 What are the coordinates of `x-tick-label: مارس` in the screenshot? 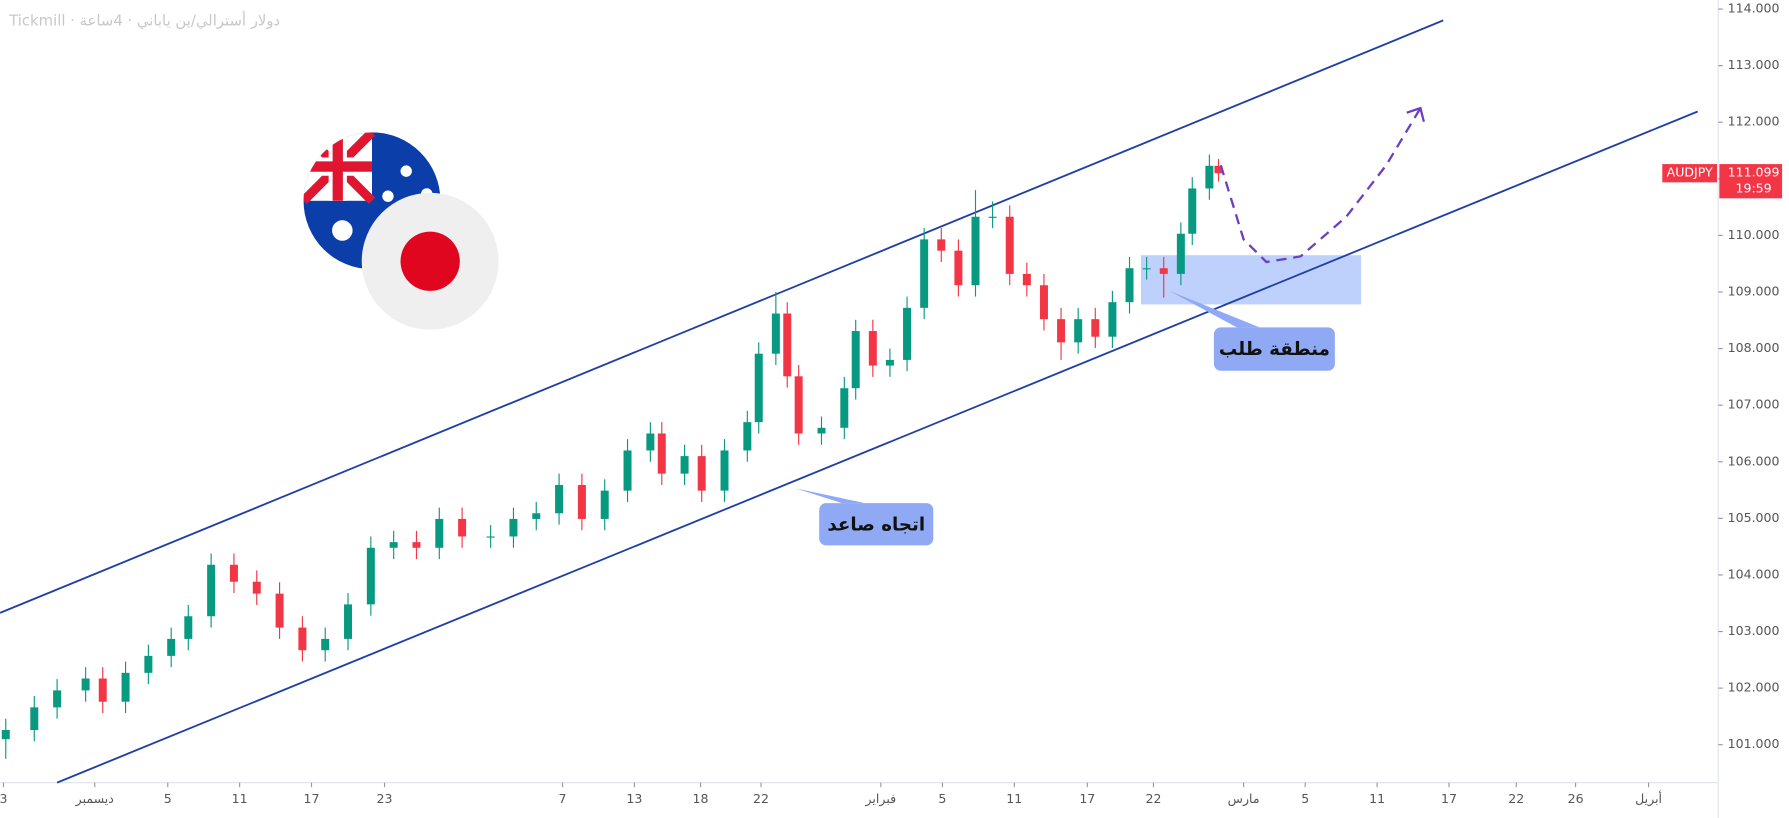 It's located at (1244, 799).